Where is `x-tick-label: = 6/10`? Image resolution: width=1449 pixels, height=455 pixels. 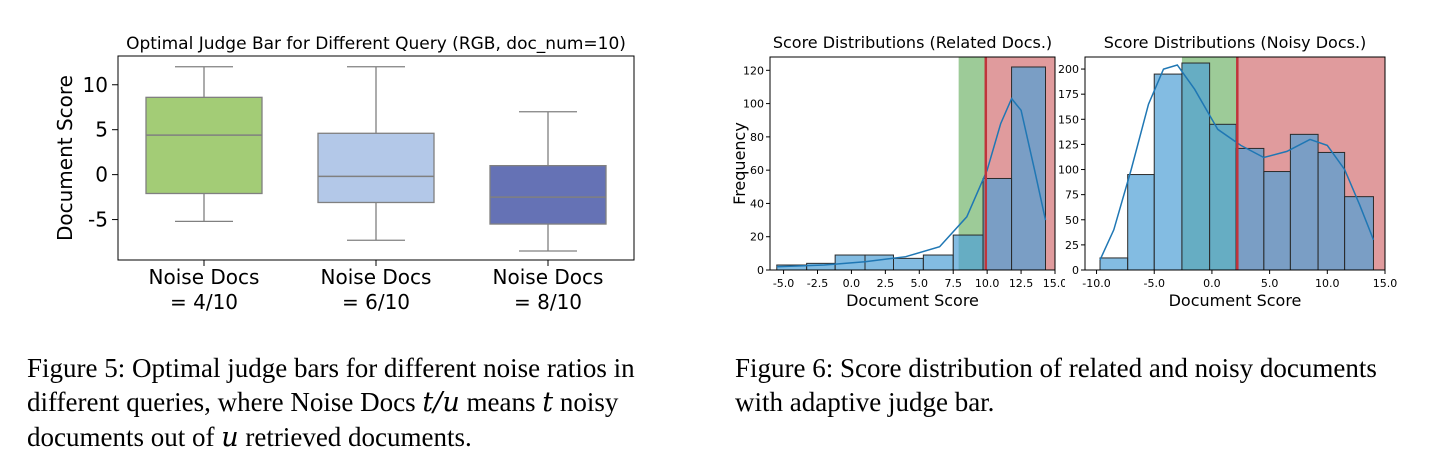 x-tick-label: = 6/10 is located at coordinates (376, 302).